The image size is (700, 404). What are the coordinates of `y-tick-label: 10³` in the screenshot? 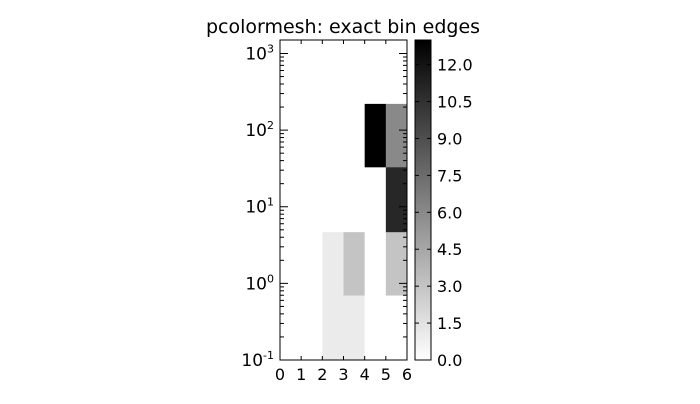 It's located at (259, 53).